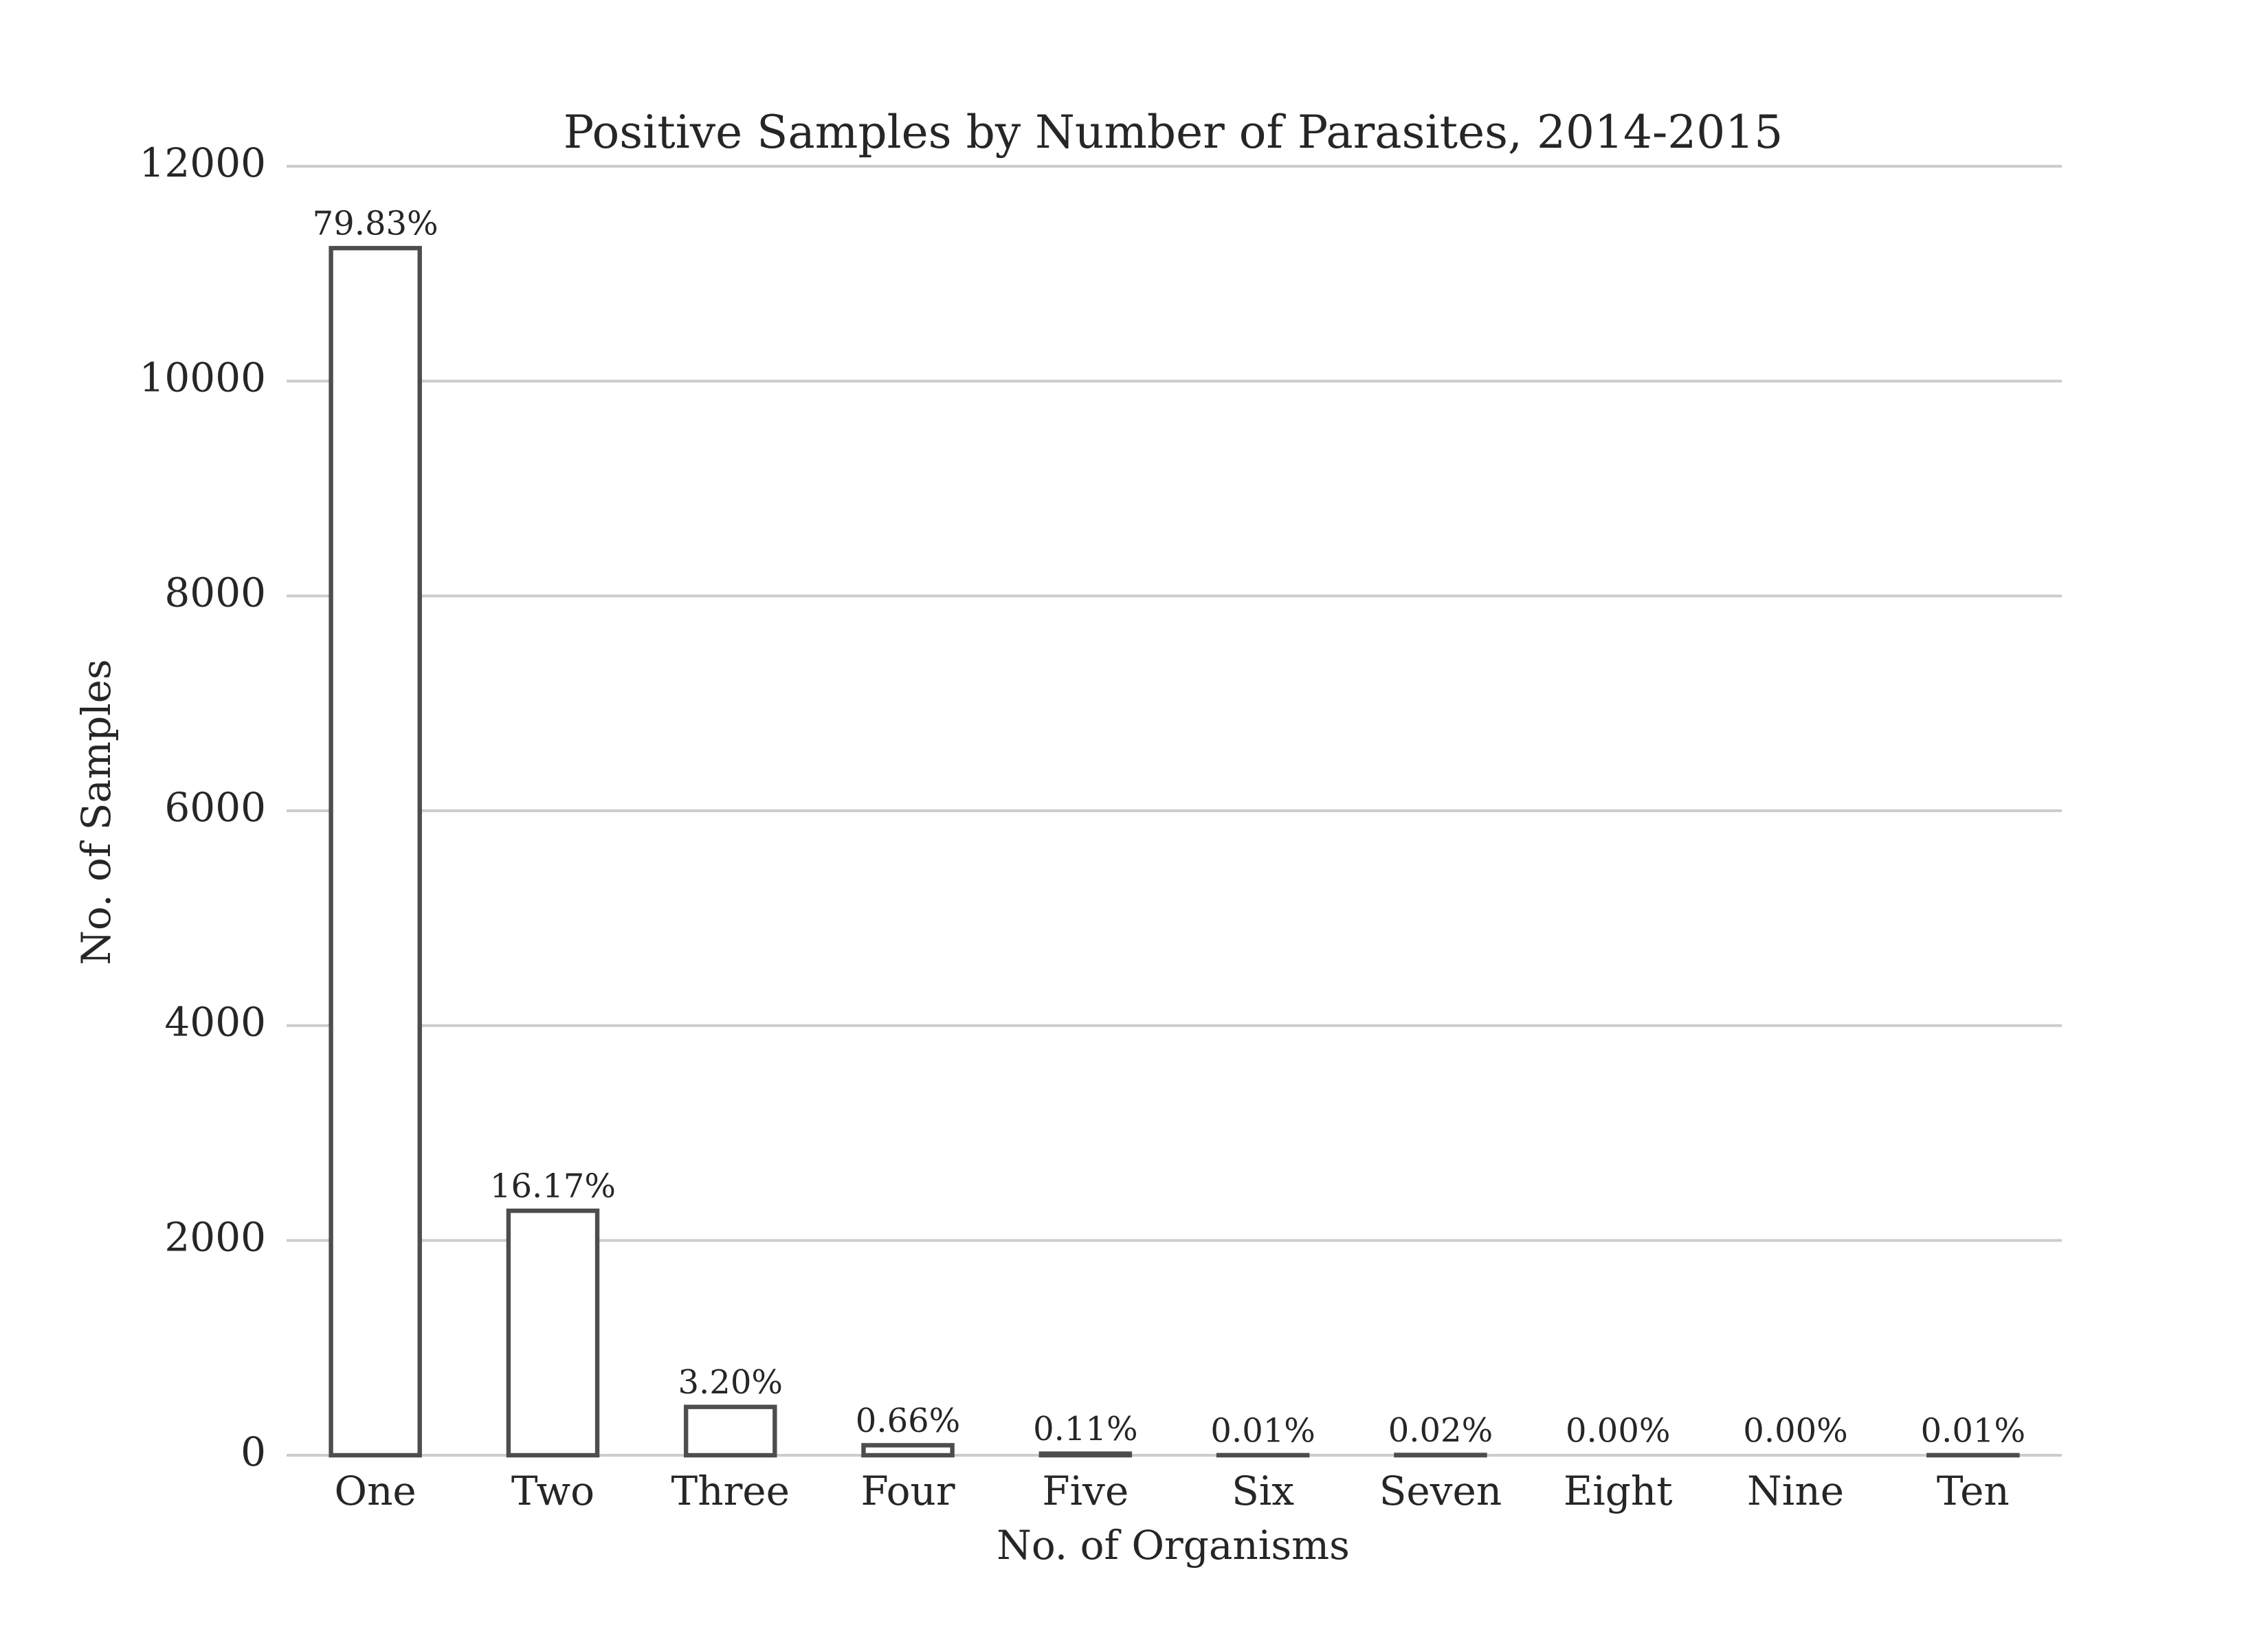 Image resolution: width=2268 pixels, height=1649 pixels. I want to click on y-tick-label: 2000, so click(215, 1236).